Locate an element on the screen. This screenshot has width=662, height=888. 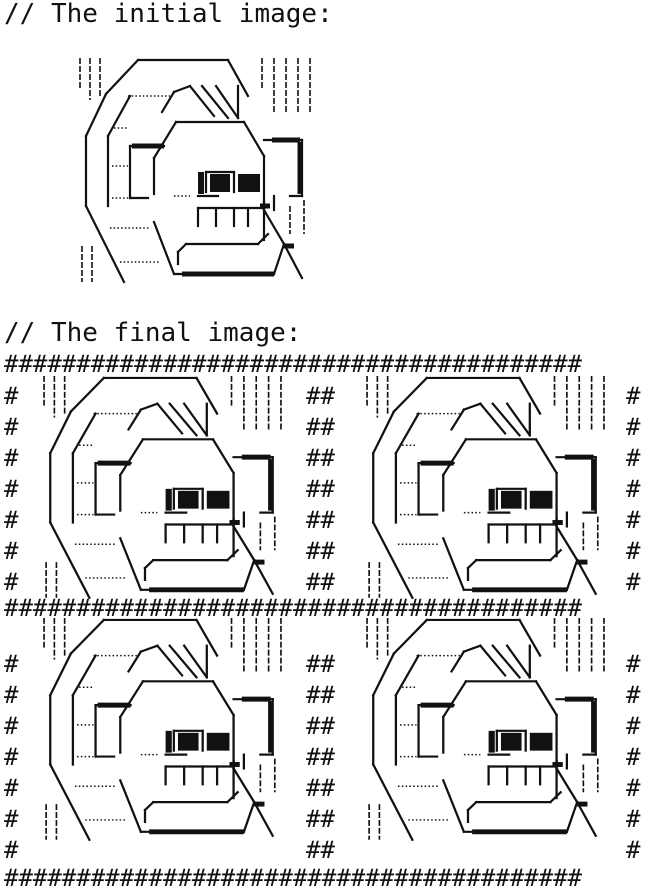
initial-image-heading: // The initial image: is located at coordinates (168, 14).